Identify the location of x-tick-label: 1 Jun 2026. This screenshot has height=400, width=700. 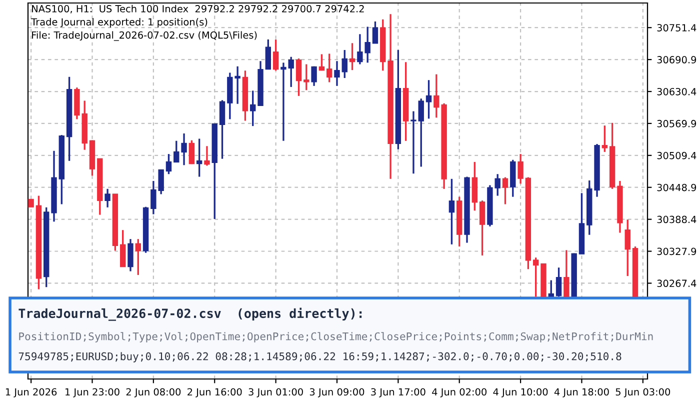
(31, 393).